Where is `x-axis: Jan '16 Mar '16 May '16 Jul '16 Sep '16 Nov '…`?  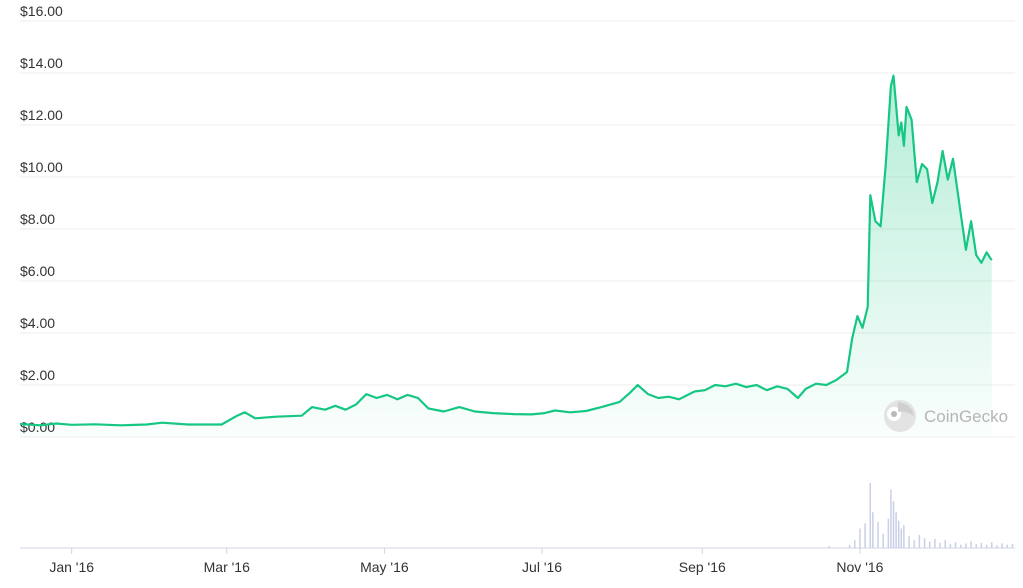
x-axis: Jan '16 Mar '16 May '16 Jul '16 Sep '16 Nov '… is located at coordinates (517, 561).